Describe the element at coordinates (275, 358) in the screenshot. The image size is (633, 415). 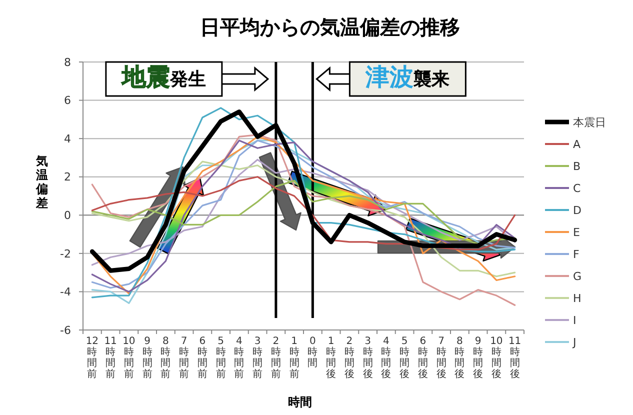
I see `x-tick-label: 2時間前` at that location.